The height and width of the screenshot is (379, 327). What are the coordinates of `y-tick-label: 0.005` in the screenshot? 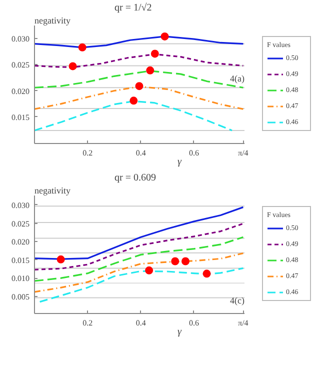 It's located at (21, 297).